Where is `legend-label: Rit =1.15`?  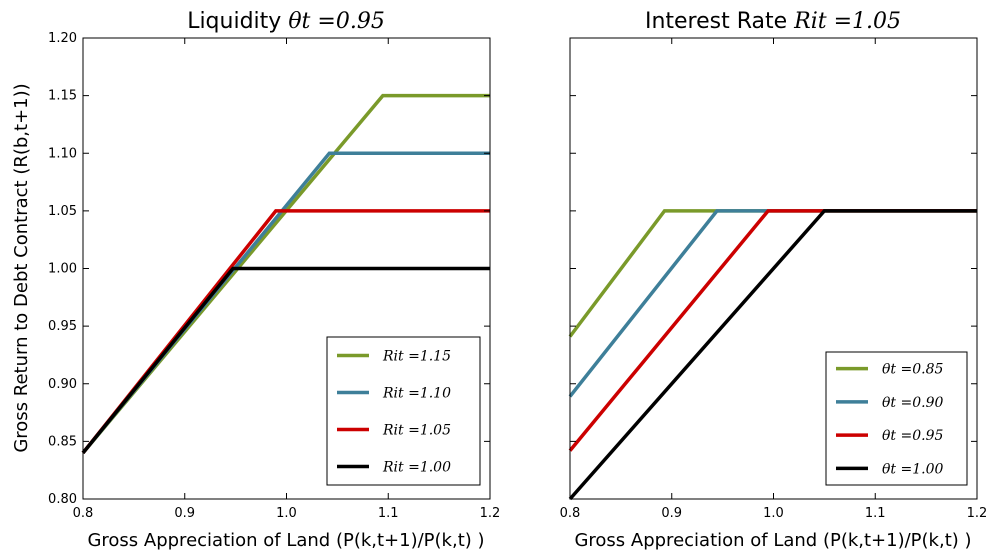 legend-label: Rit =1.15 is located at coordinates (416, 357).